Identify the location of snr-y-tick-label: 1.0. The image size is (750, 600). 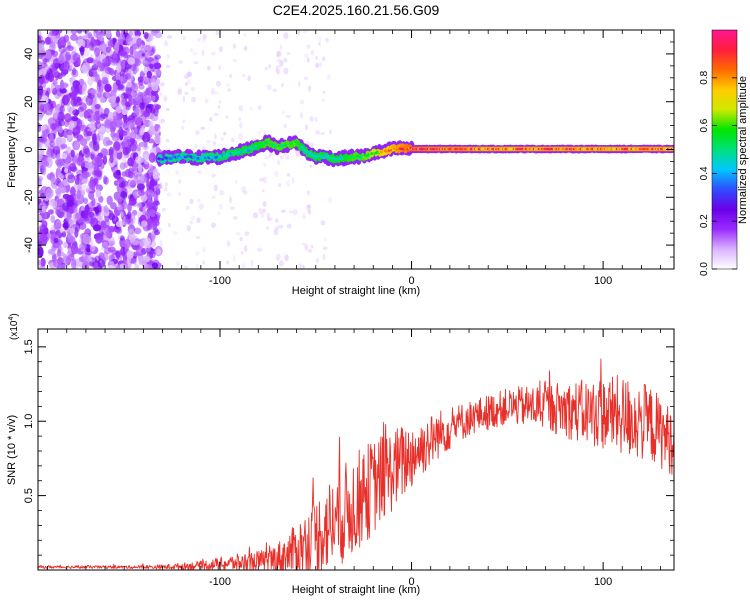
(29, 421).